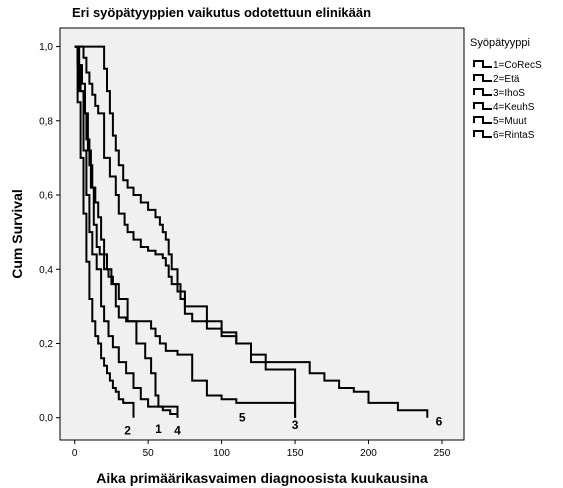 The height and width of the screenshot is (488, 563). Describe the element at coordinates (442, 453) in the screenshot. I see `x-tick-label: 250` at that location.